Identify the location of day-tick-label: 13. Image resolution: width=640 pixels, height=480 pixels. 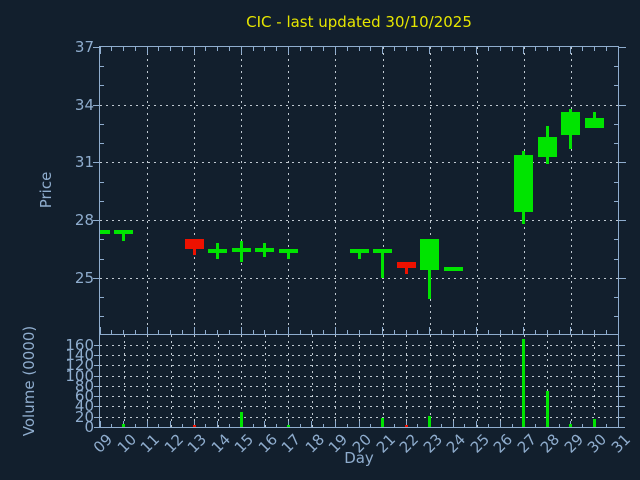
(197, 443).